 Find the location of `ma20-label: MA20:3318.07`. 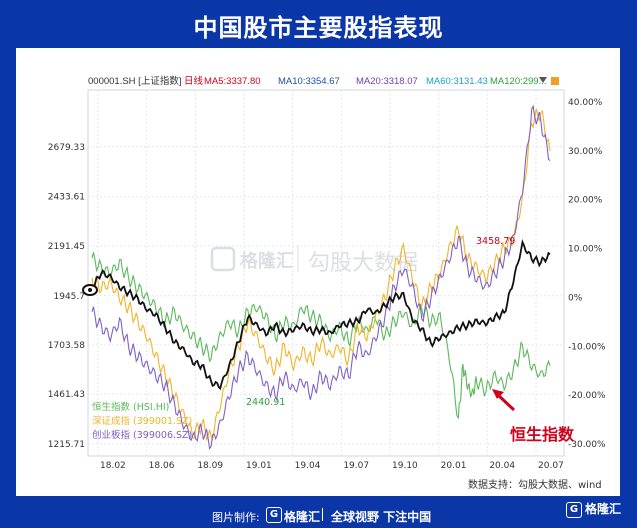

ma20-label: MA20:3318.07 is located at coordinates (387, 81).